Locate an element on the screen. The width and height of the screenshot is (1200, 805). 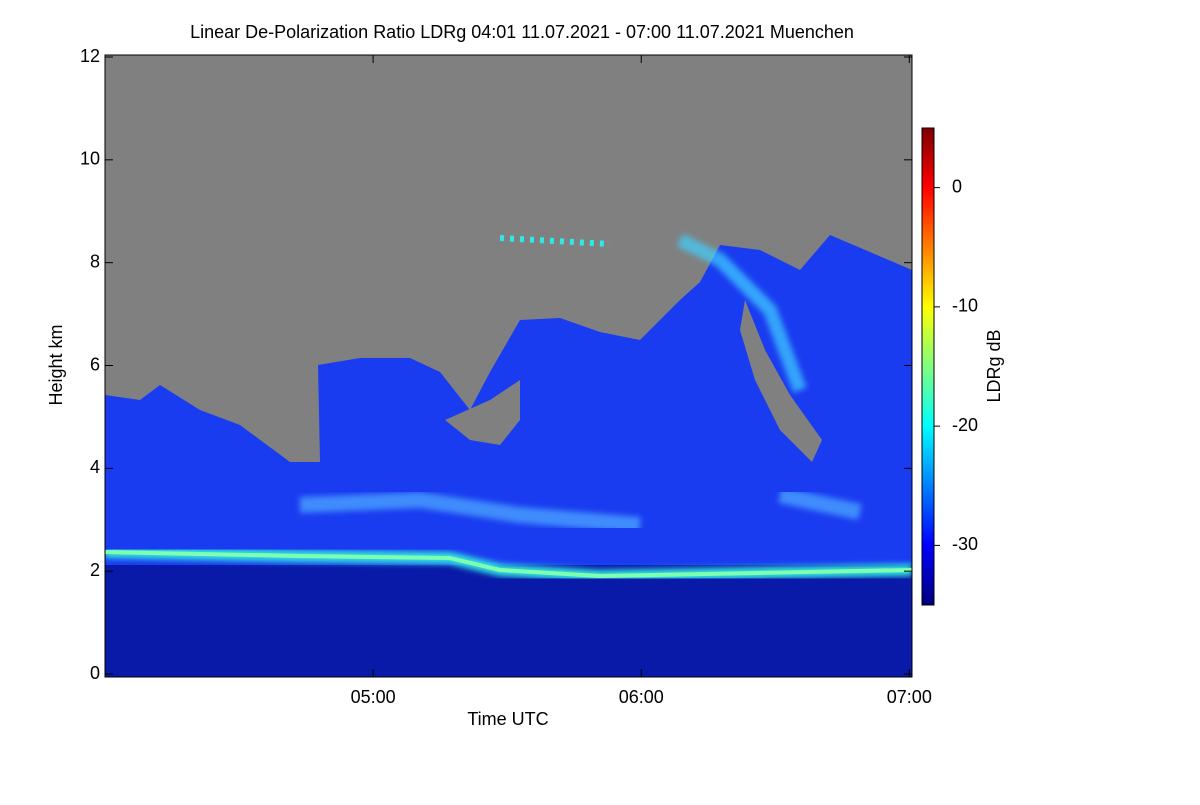
colorbar-label: LDRg dB is located at coordinates (994, 365).